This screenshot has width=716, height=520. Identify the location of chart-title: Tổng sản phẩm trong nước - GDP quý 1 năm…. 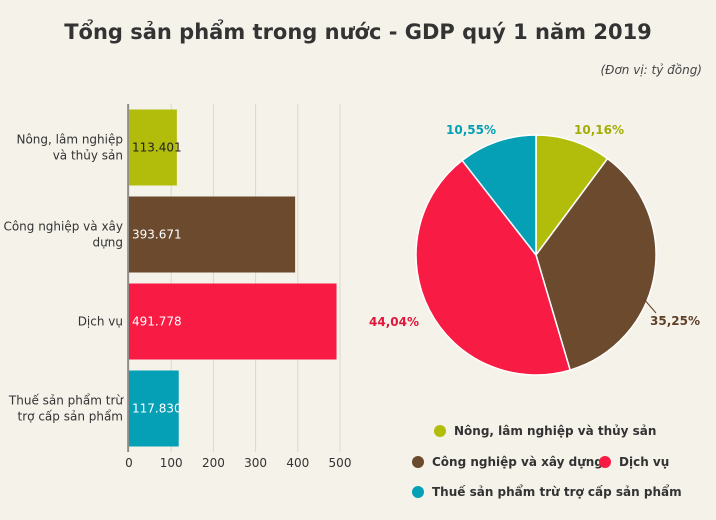
(358, 32).